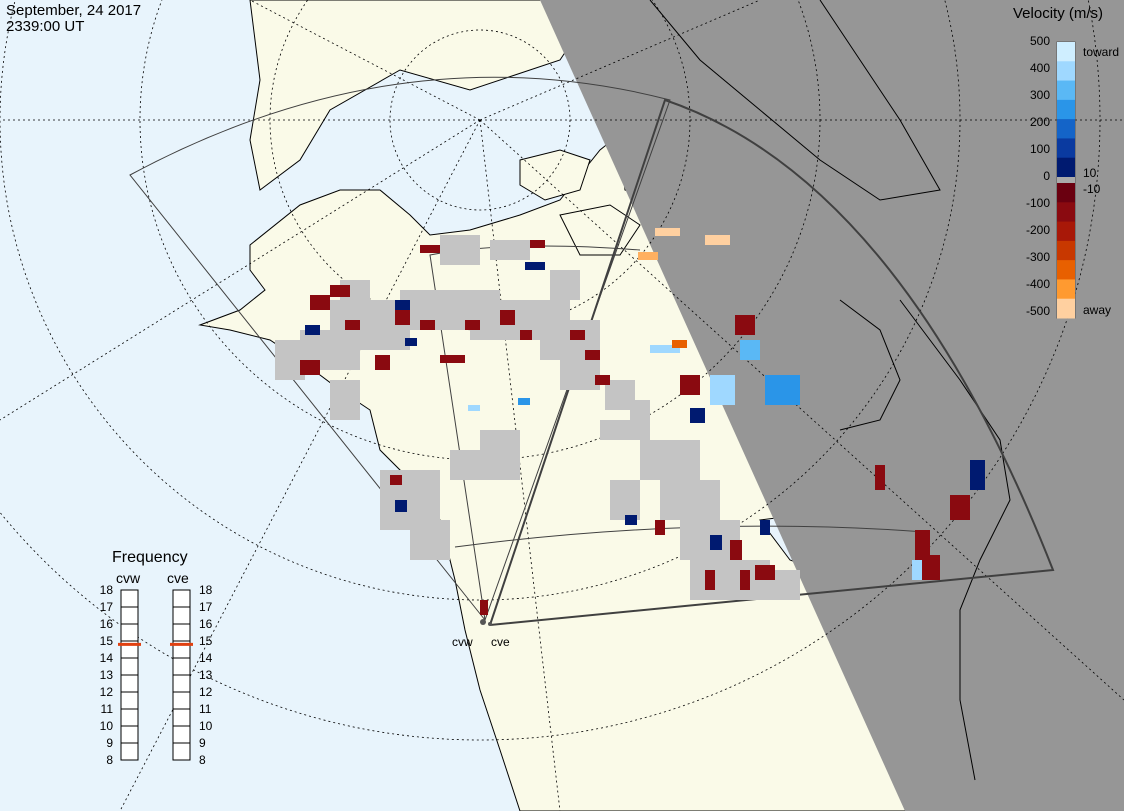 The image size is (1124, 811). I want to click on freq-radar-cvw: cvw, so click(128, 578).